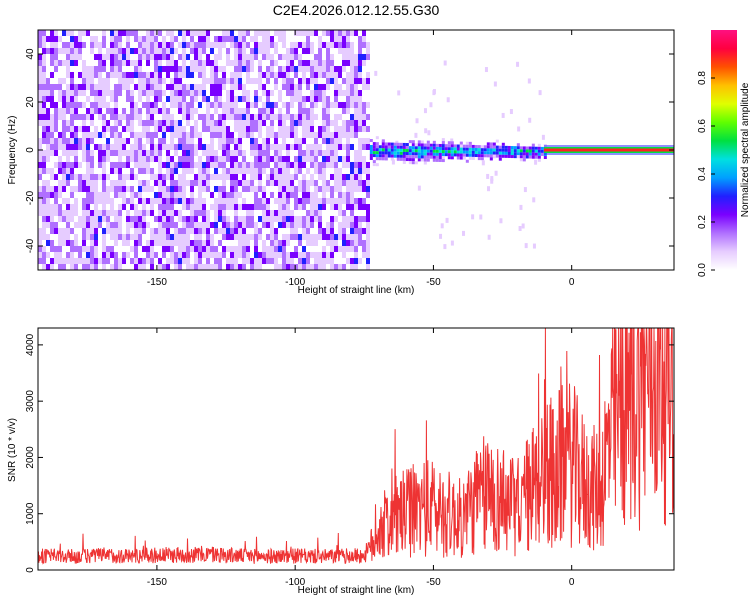 This screenshot has height=600, width=750. What do you see at coordinates (295, 582) in the screenshot?
I see `x-tick-label: -100` at bounding box center [295, 582].